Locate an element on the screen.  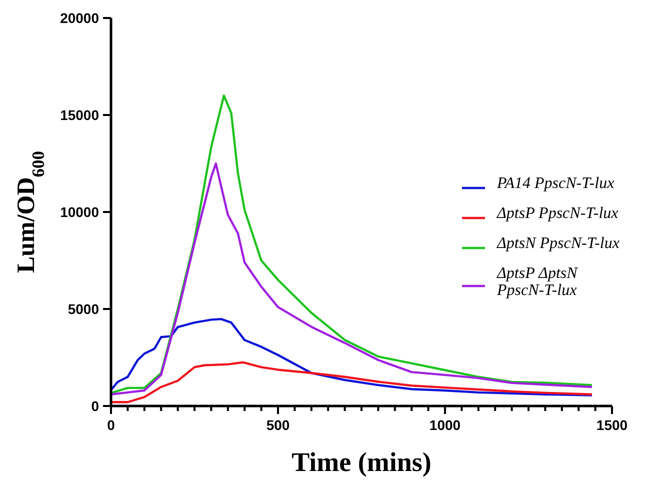
x-tick-label: 1500 is located at coordinates (612, 425).